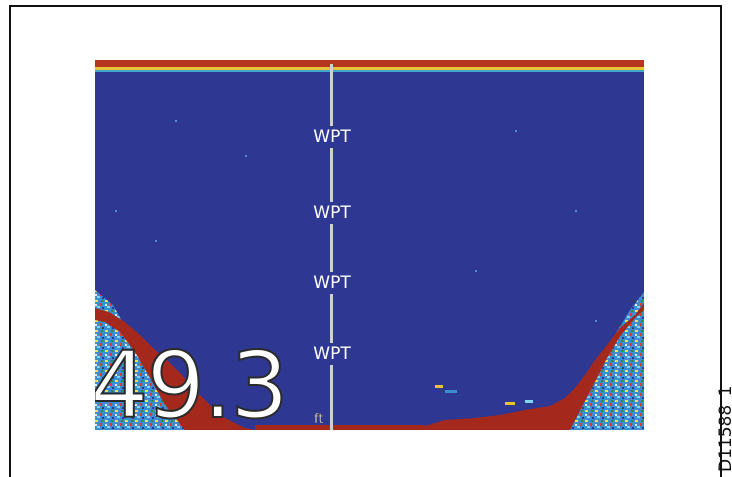 The height and width of the screenshot is (477, 732). Describe the element at coordinates (369, 63) in the screenshot. I see `surface-return` at that location.